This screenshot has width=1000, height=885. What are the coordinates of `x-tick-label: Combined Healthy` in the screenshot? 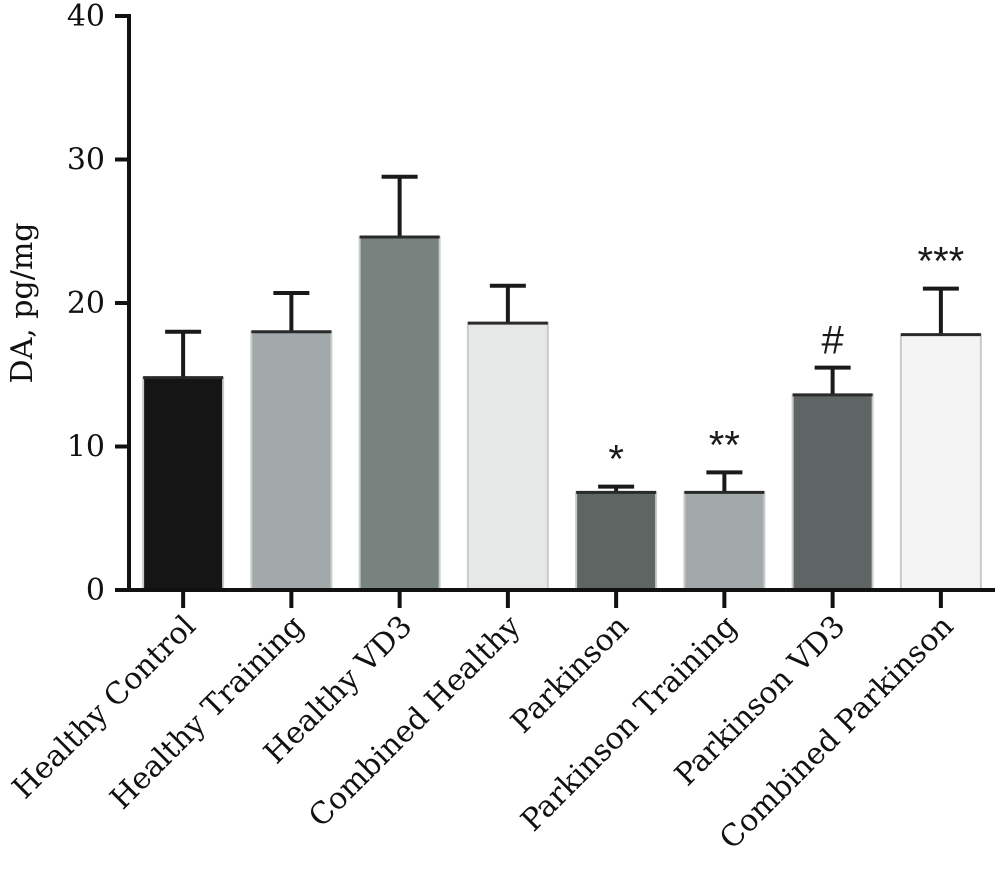 It's located at (414, 721).